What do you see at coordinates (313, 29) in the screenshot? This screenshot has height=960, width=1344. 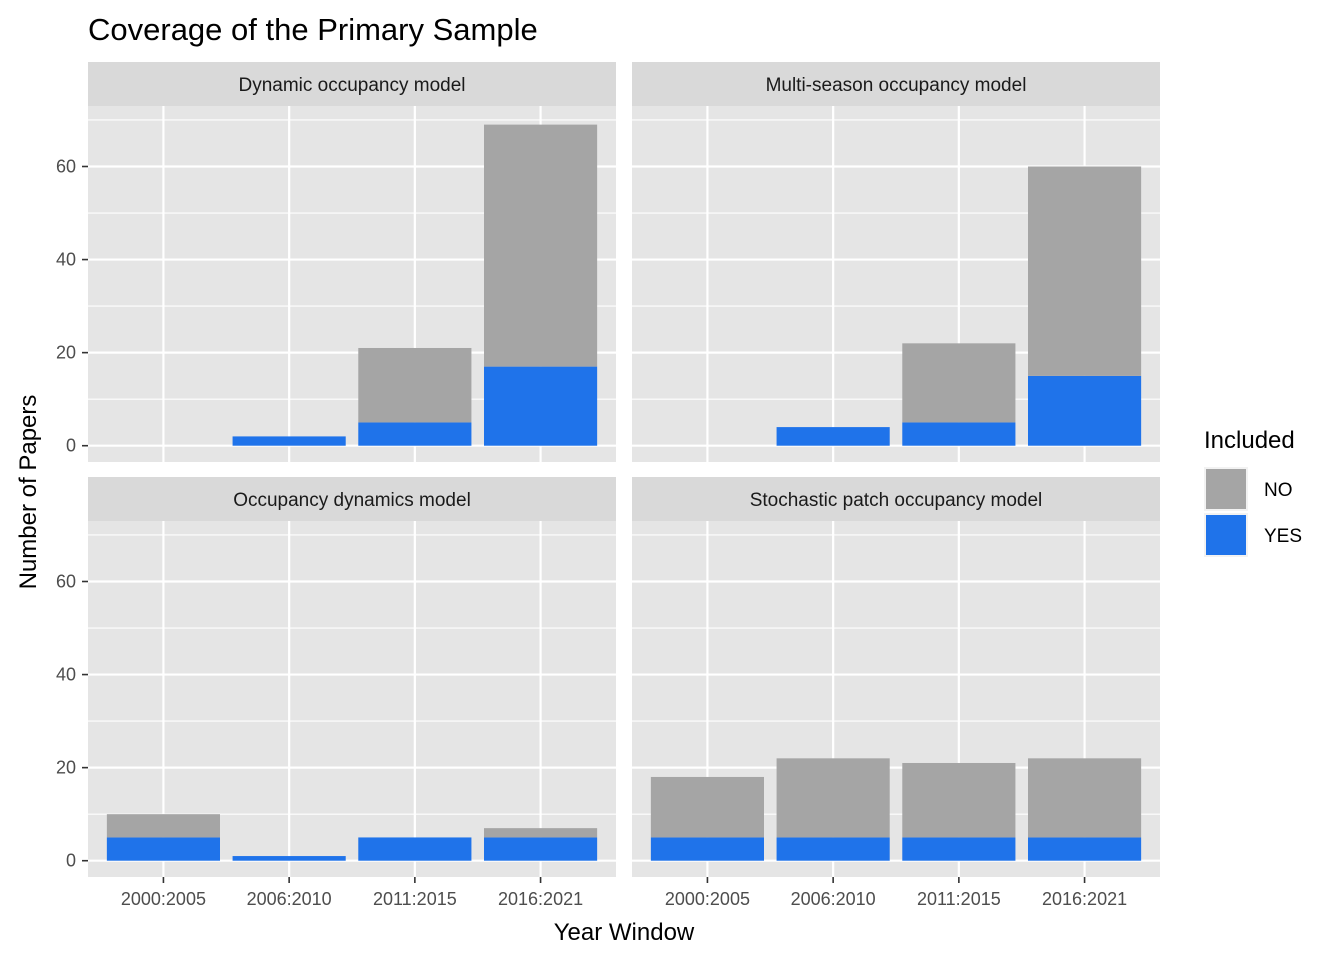 I see `chart-title: Coverage of the Primary Sample` at bounding box center [313, 29].